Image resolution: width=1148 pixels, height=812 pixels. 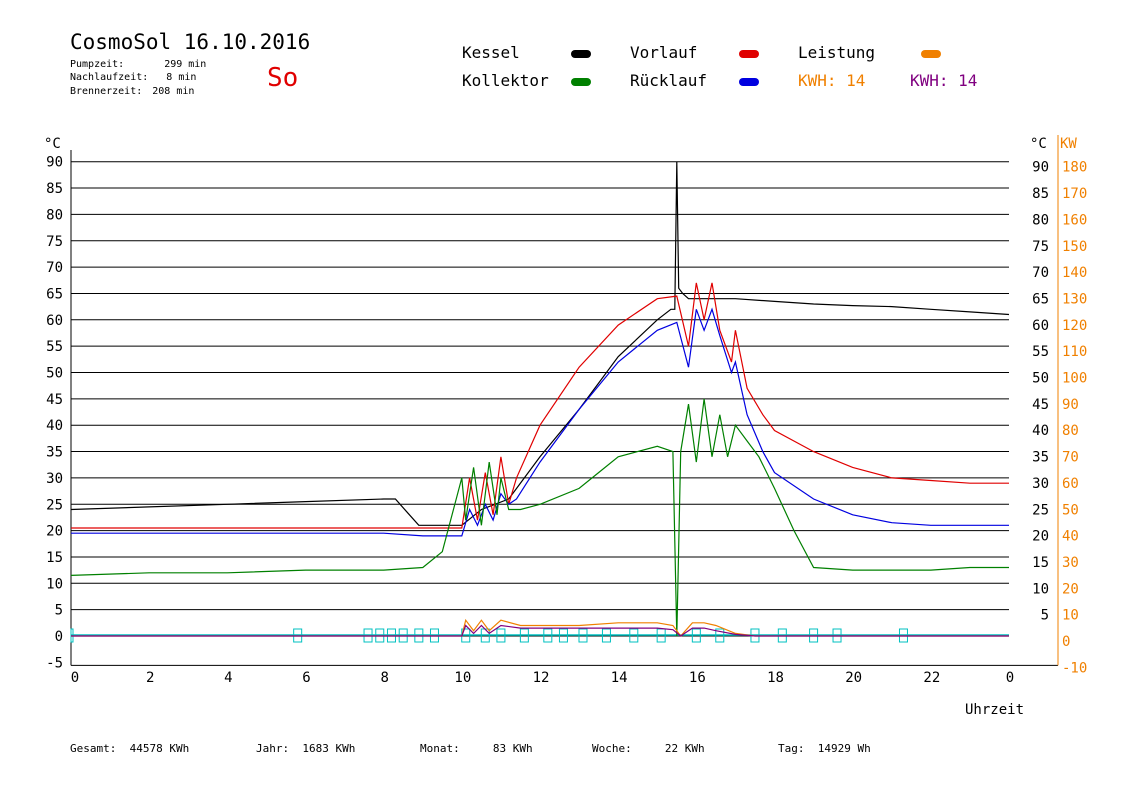 I want to click on y-tick-left: 5, so click(x=59, y=611).